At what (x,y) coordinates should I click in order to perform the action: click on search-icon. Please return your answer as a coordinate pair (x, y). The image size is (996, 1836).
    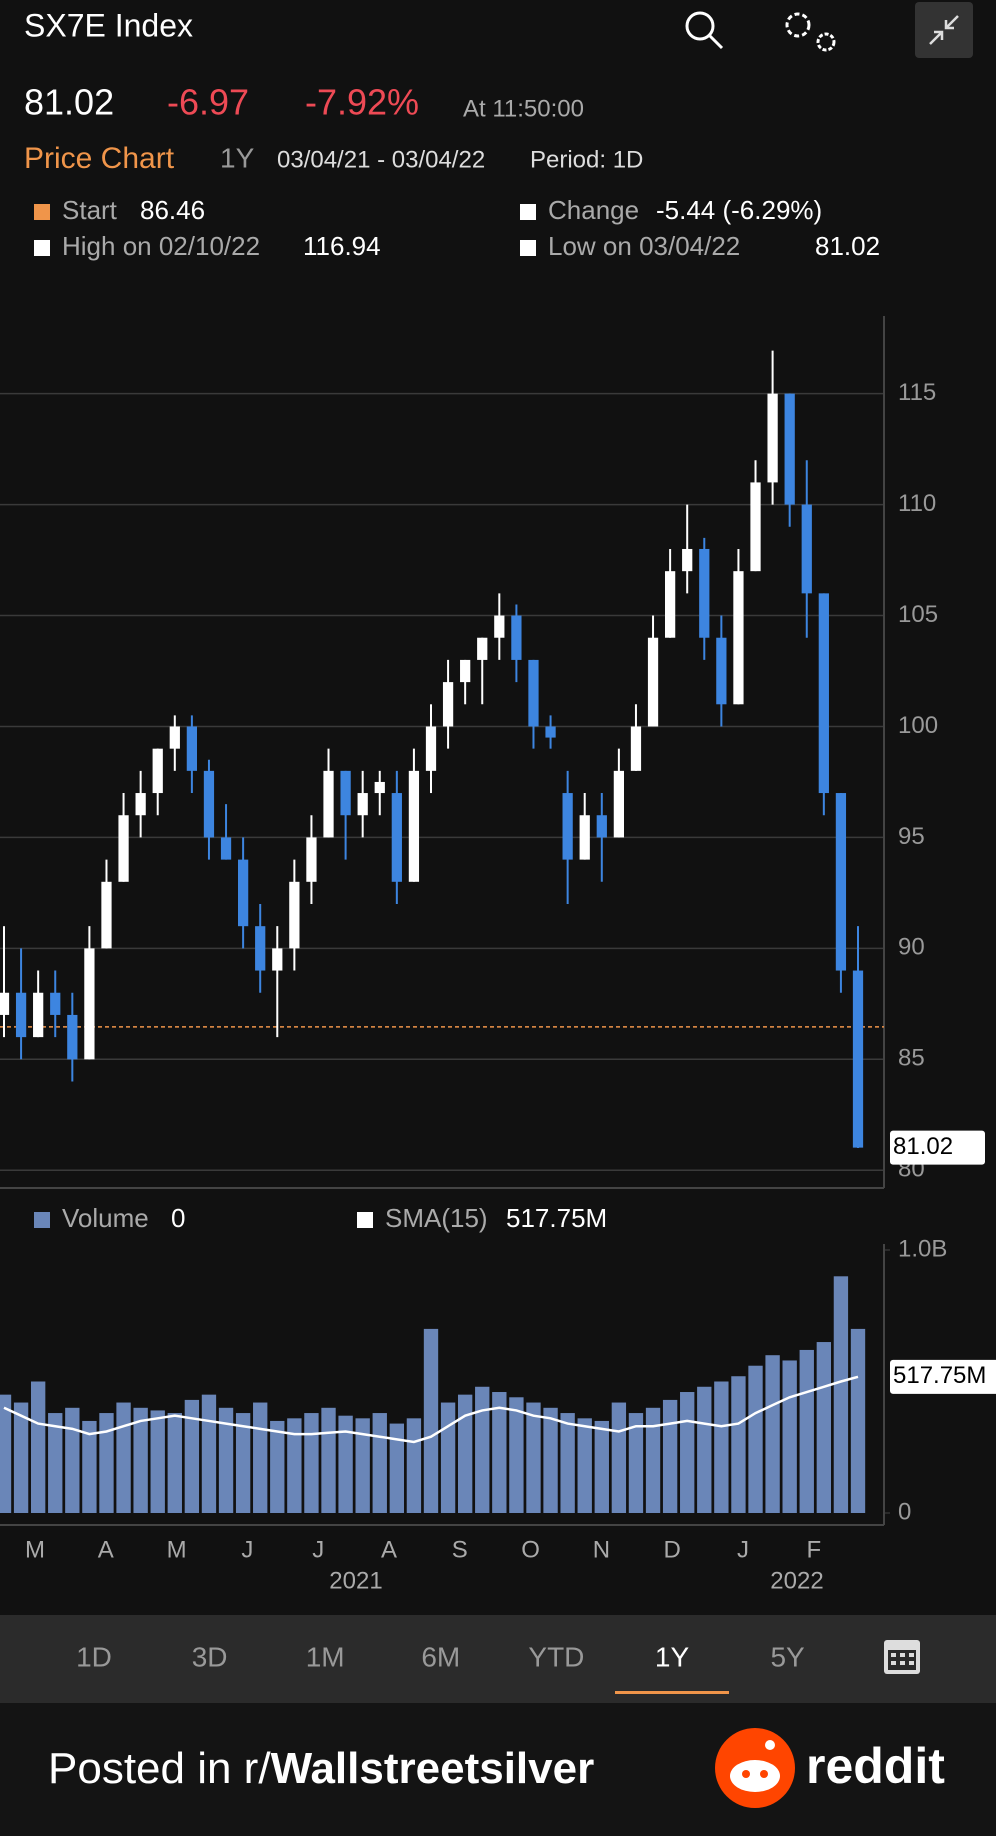
    Looking at the image, I should click on (704, 30).